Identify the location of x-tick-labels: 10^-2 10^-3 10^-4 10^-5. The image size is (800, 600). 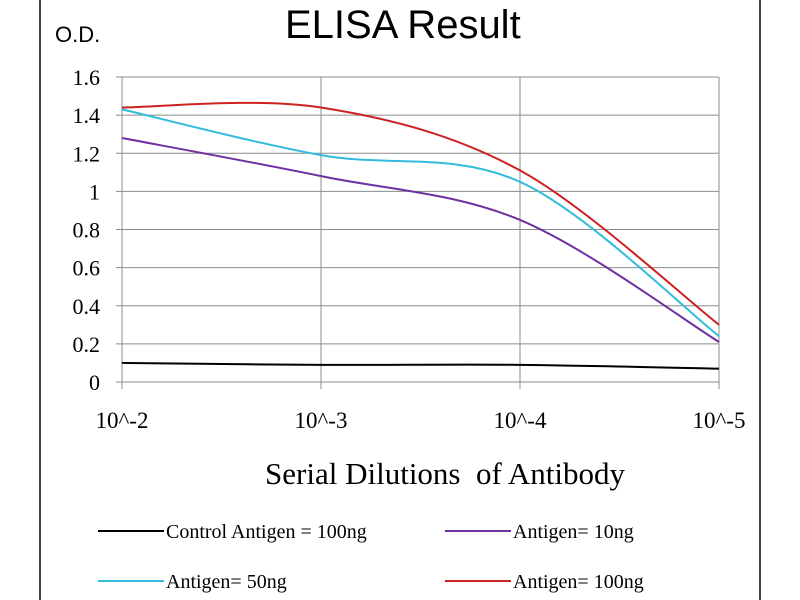
(421, 420).